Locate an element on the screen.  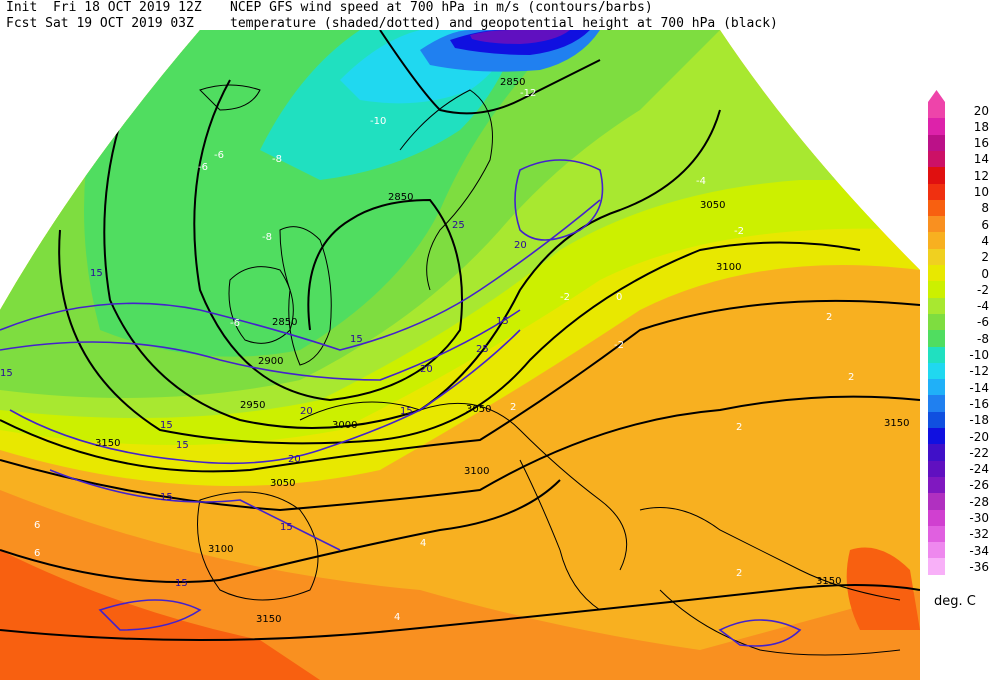
legend-label: 20 is located at coordinates (981, 110).